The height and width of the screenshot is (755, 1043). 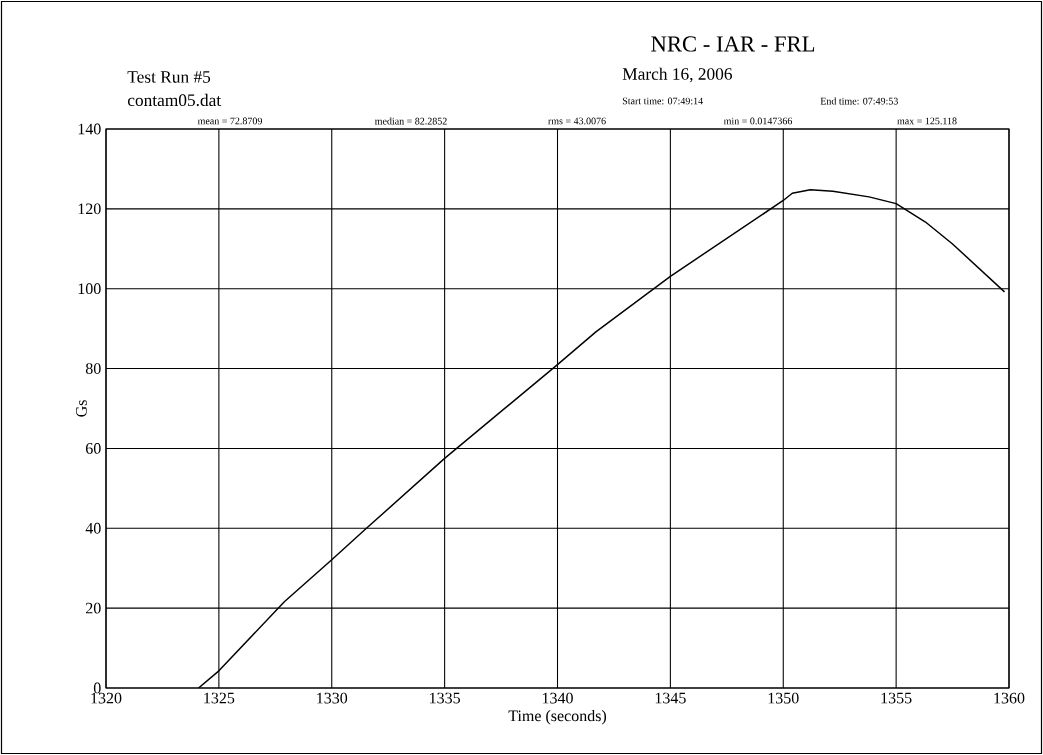 What do you see at coordinates (219, 698) in the screenshot?
I see `x-tick-label: 1325` at bounding box center [219, 698].